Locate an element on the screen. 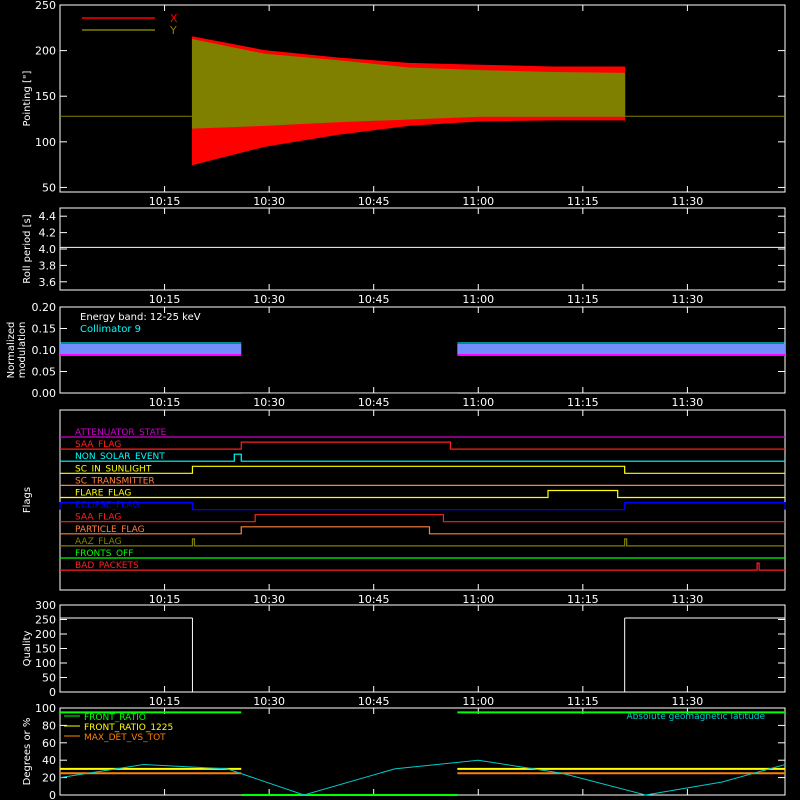  legend-label: FRONT_RATIO is located at coordinates (115, 718).